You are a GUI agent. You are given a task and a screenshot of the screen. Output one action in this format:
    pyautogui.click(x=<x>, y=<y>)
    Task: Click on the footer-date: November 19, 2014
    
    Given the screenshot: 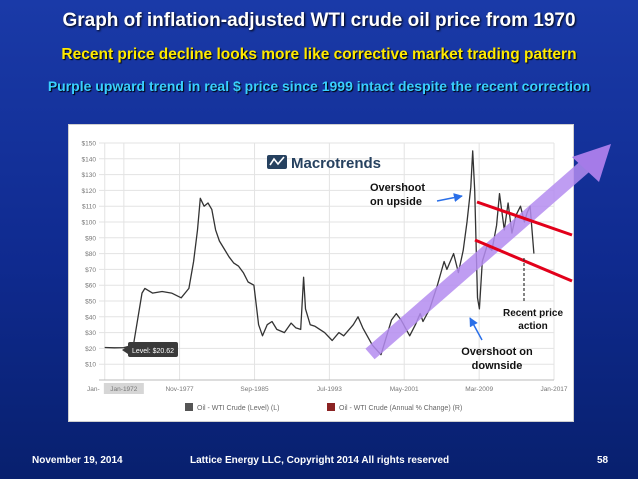 What is the action you would take?
    pyautogui.click(x=77, y=460)
    